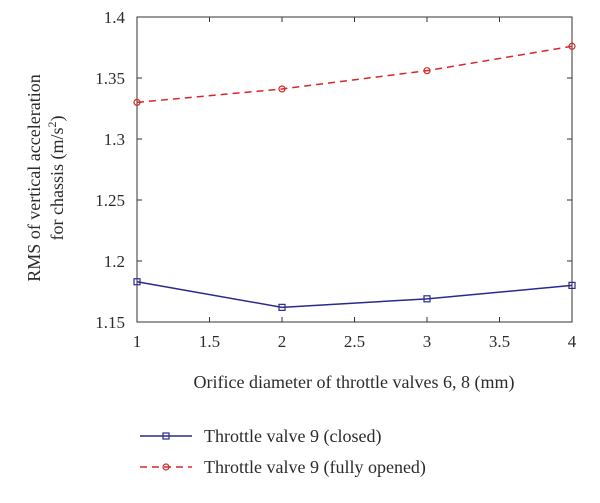 This screenshot has height=503, width=600. What do you see at coordinates (34, 177) in the screenshot?
I see `y-axis-label-line1: RMS of vertical acceleration` at bounding box center [34, 177].